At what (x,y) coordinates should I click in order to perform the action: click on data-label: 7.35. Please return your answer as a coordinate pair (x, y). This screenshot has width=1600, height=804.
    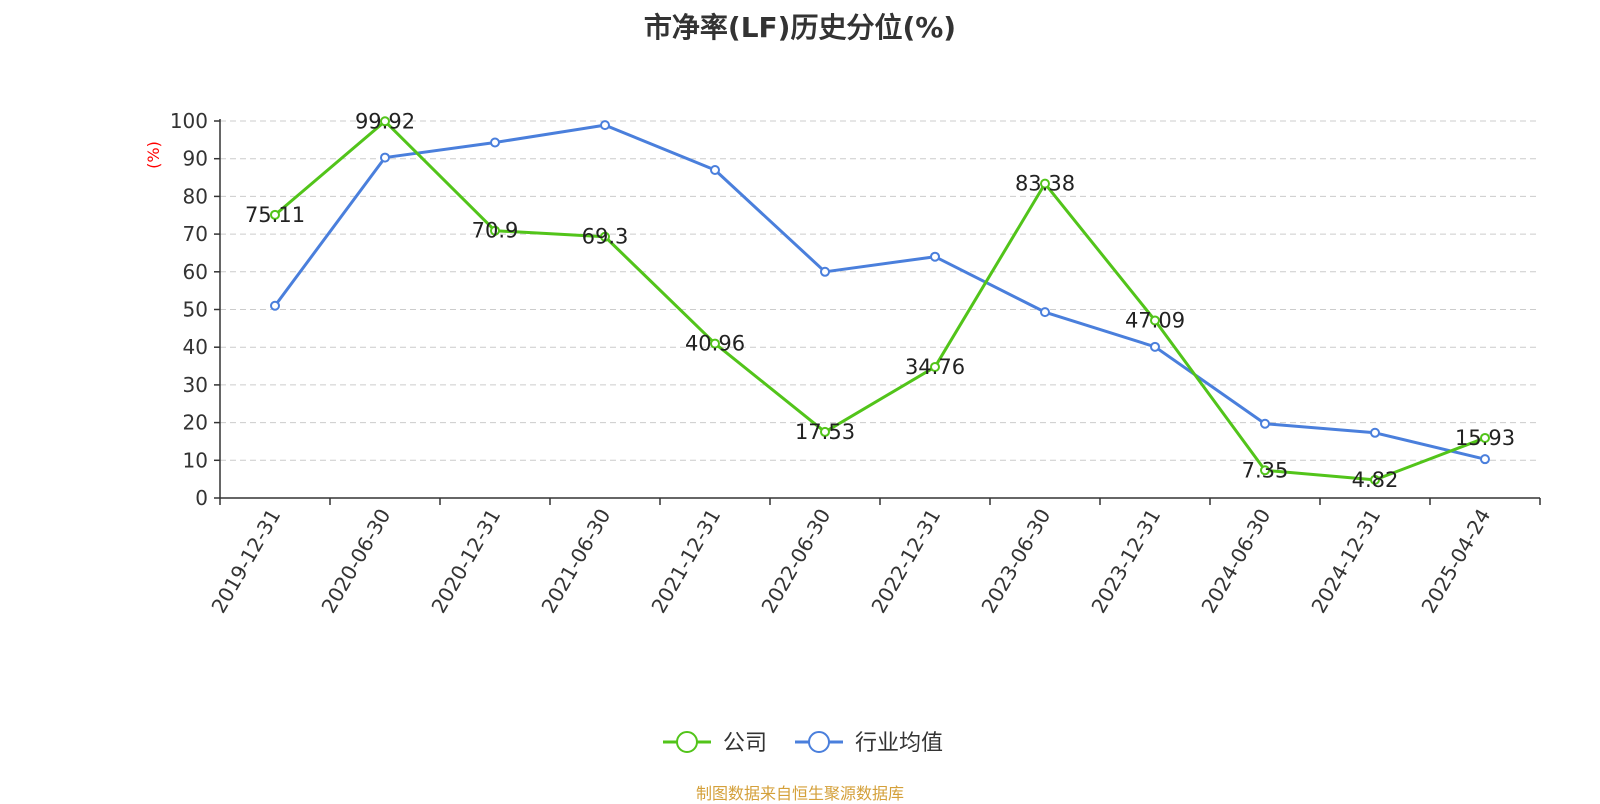
    Looking at the image, I should click on (1265, 470).